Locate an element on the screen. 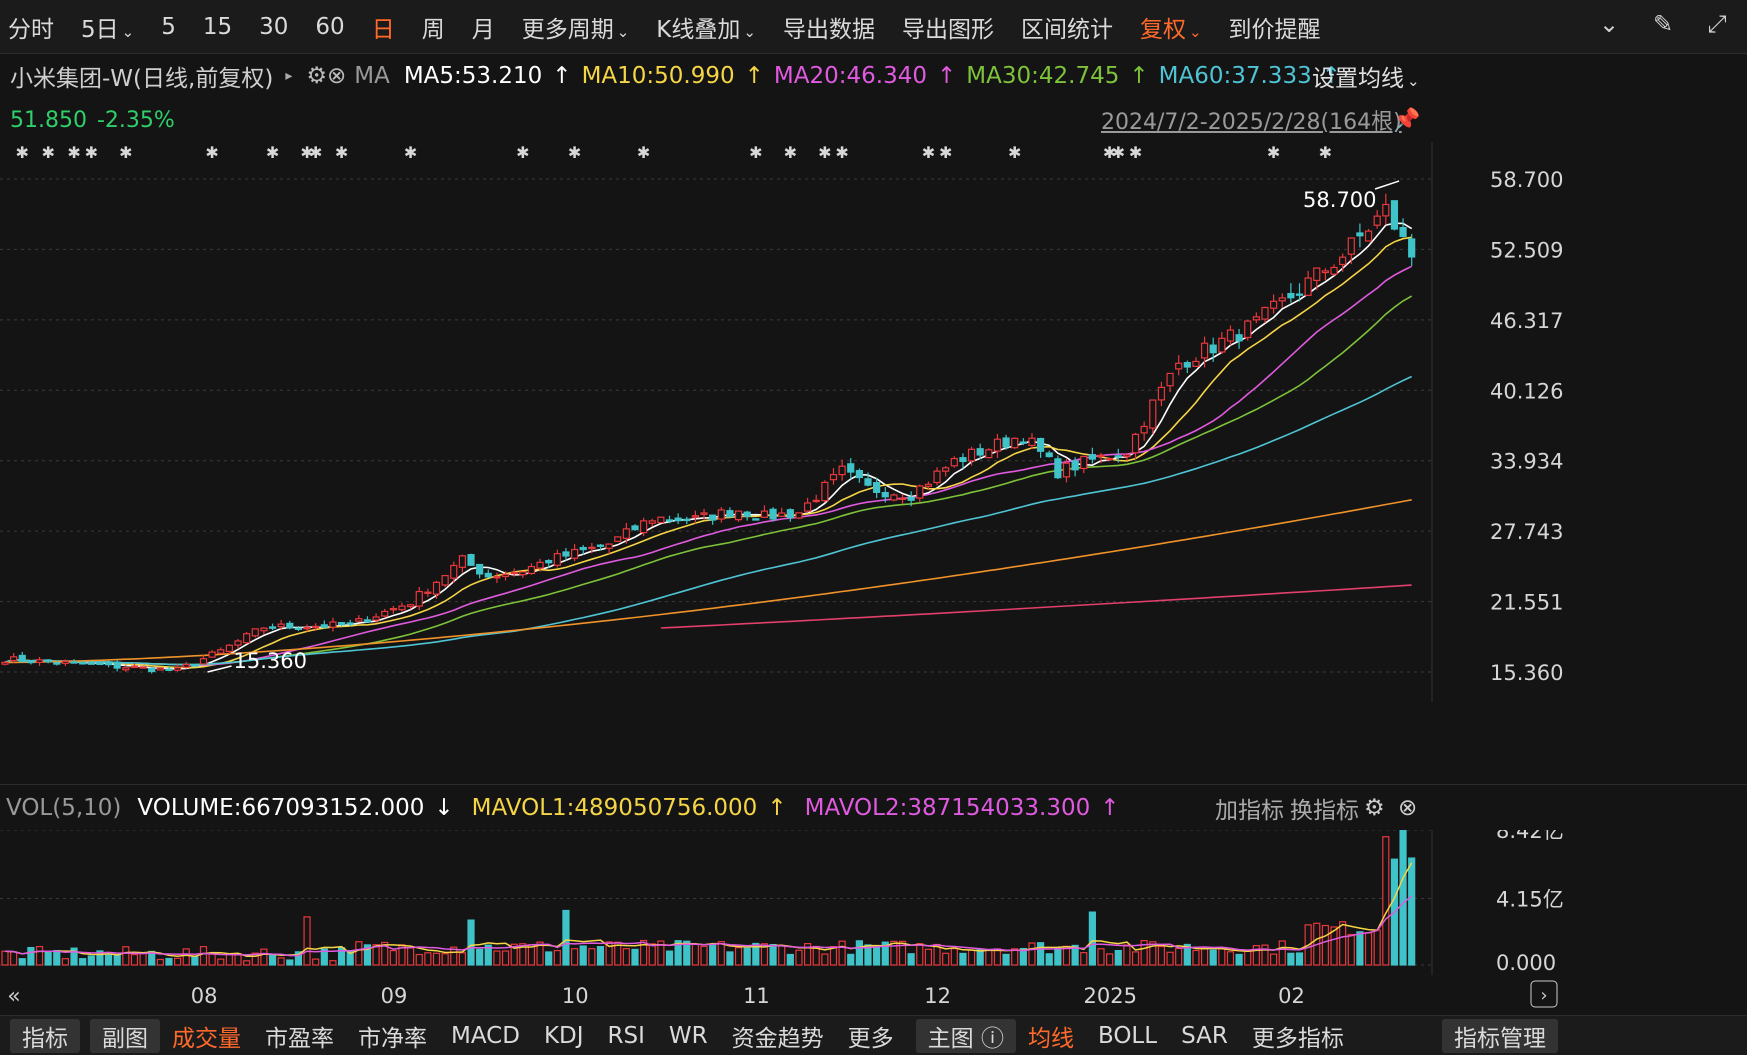 The height and width of the screenshot is (1055, 1747). period-item: 月 is located at coordinates (483, 27).